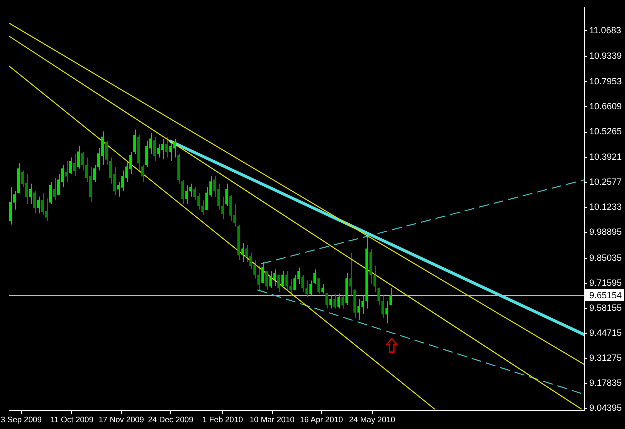 The image size is (625, 429). I want to click on x-tick-label: 24 Dec 2009, so click(171, 419).